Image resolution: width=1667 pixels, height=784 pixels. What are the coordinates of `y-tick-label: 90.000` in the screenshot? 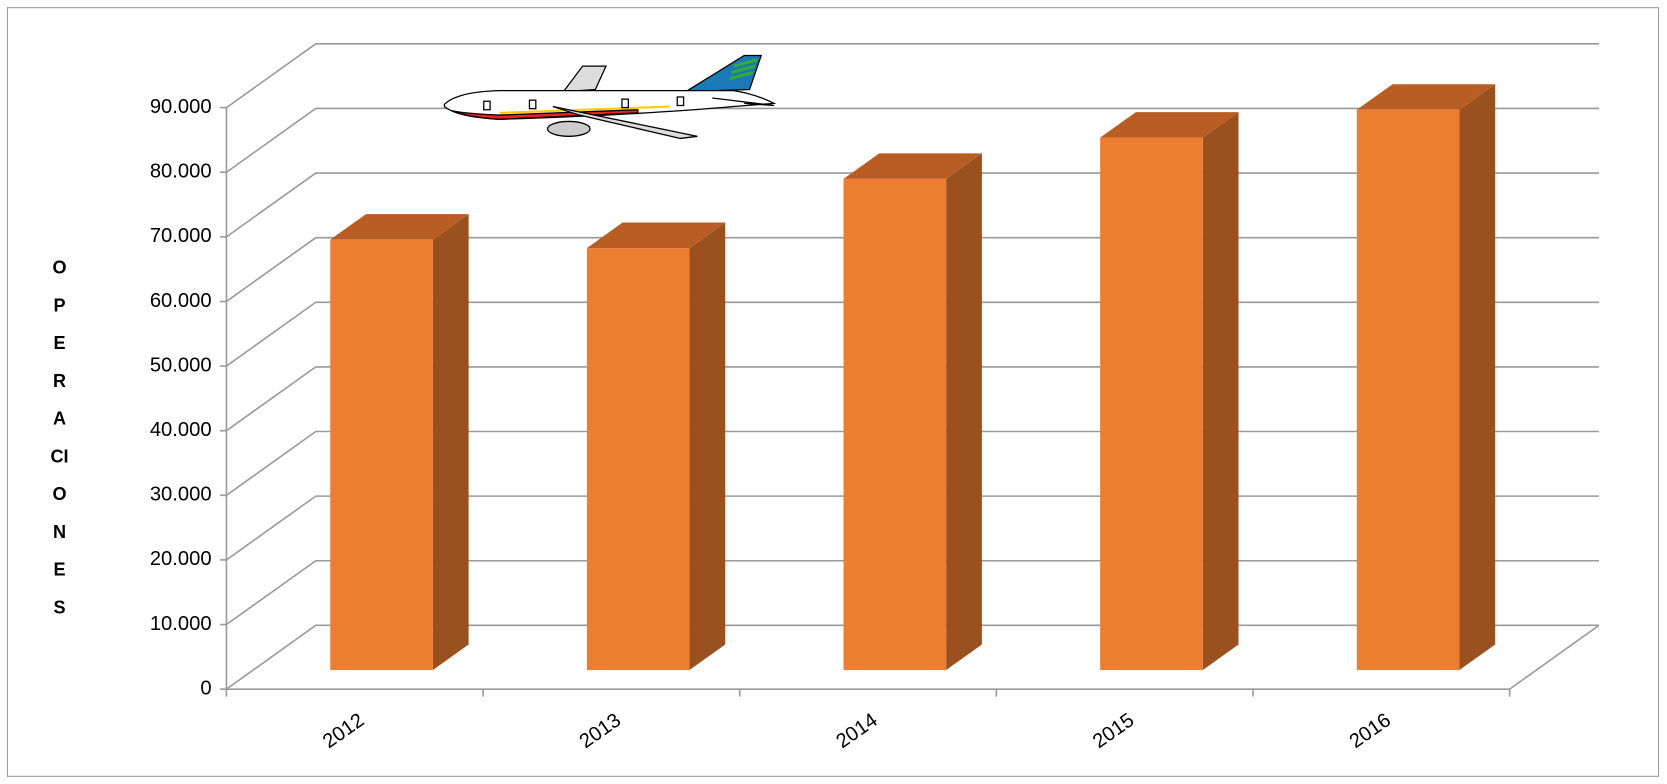 It's located at (181, 107).